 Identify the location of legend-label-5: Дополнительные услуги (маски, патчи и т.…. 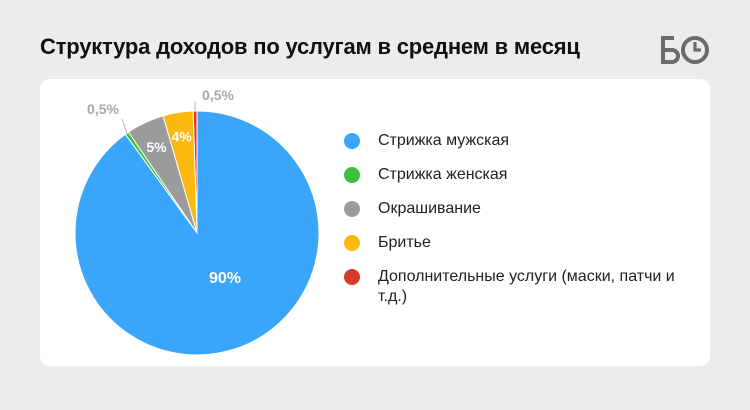
(526, 286).